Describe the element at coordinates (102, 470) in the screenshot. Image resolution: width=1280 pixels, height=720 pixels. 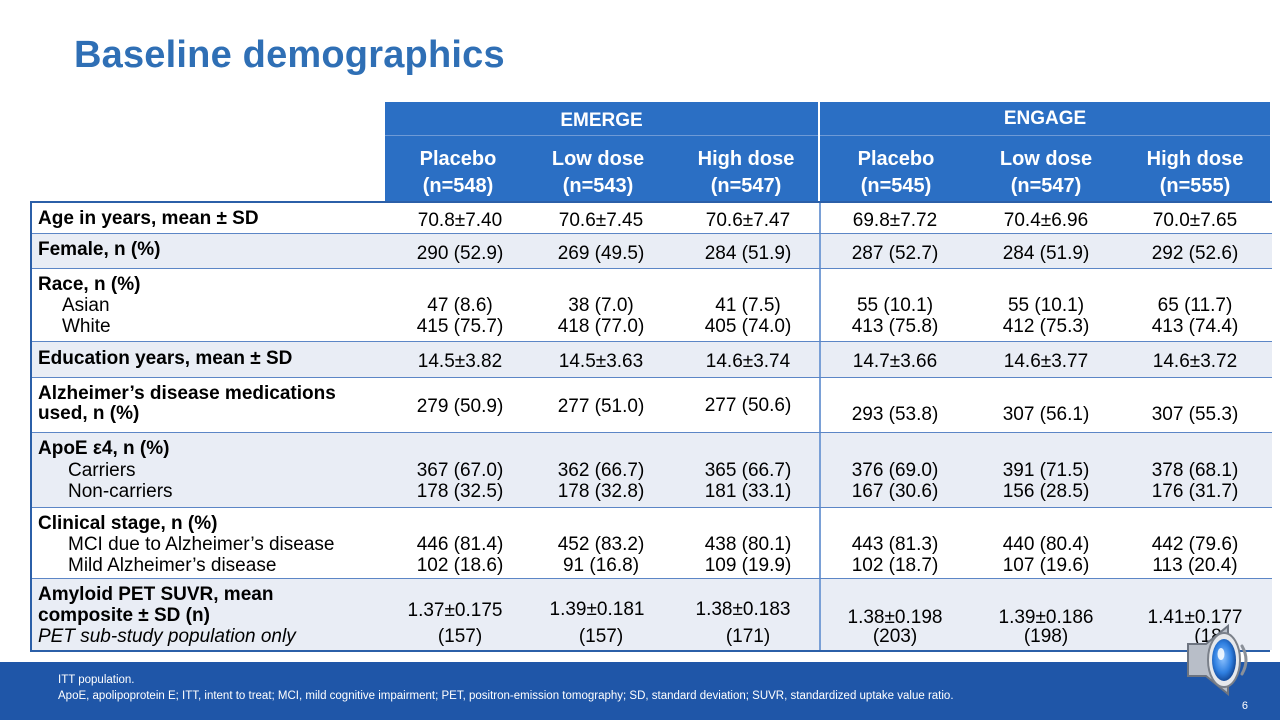
I see `row-sublabel-carriers: Carriers` at that location.